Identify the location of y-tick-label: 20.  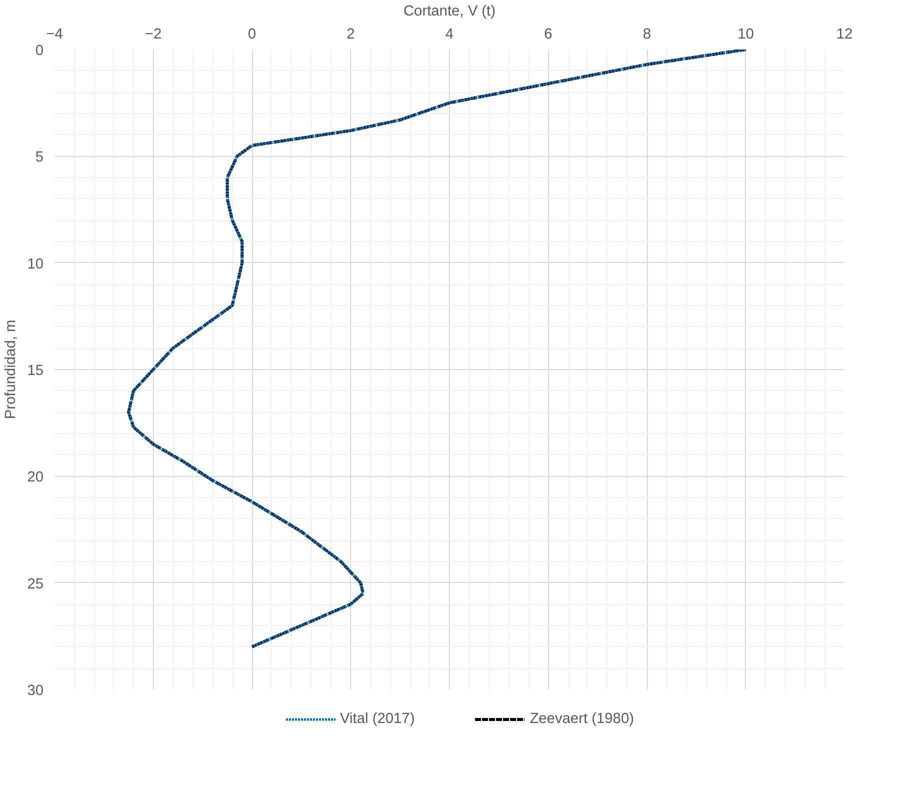
(35, 478).